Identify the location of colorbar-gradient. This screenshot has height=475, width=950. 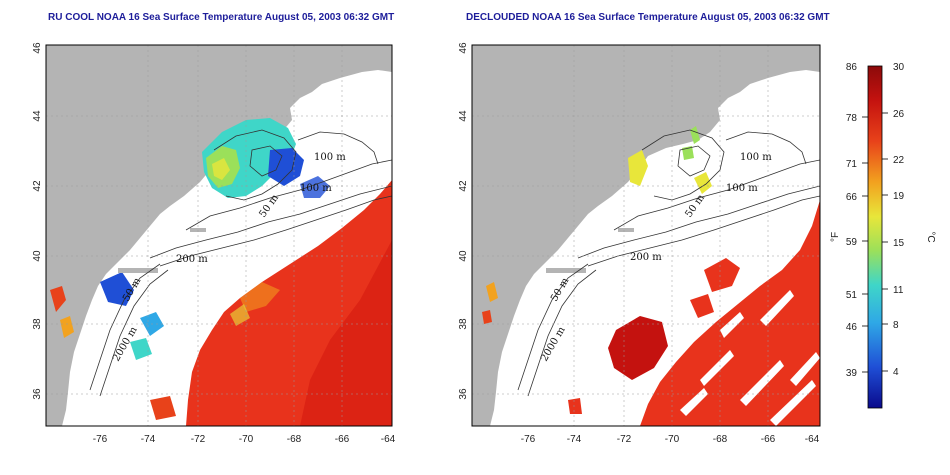
(875, 237).